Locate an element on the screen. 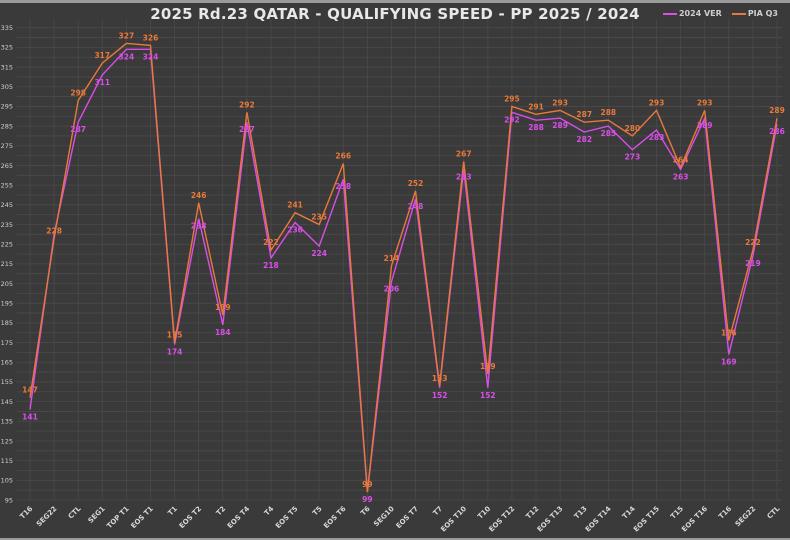 This screenshot has height=540, width=790. x-tick-label: EOS T5 is located at coordinates (286, 517).